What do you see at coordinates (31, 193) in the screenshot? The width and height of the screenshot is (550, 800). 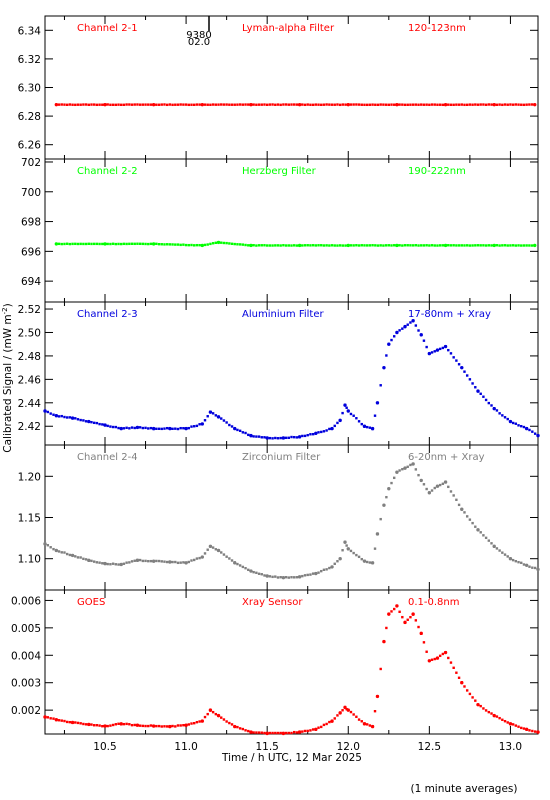 I see `y-tick-label: 700` at bounding box center [31, 193].